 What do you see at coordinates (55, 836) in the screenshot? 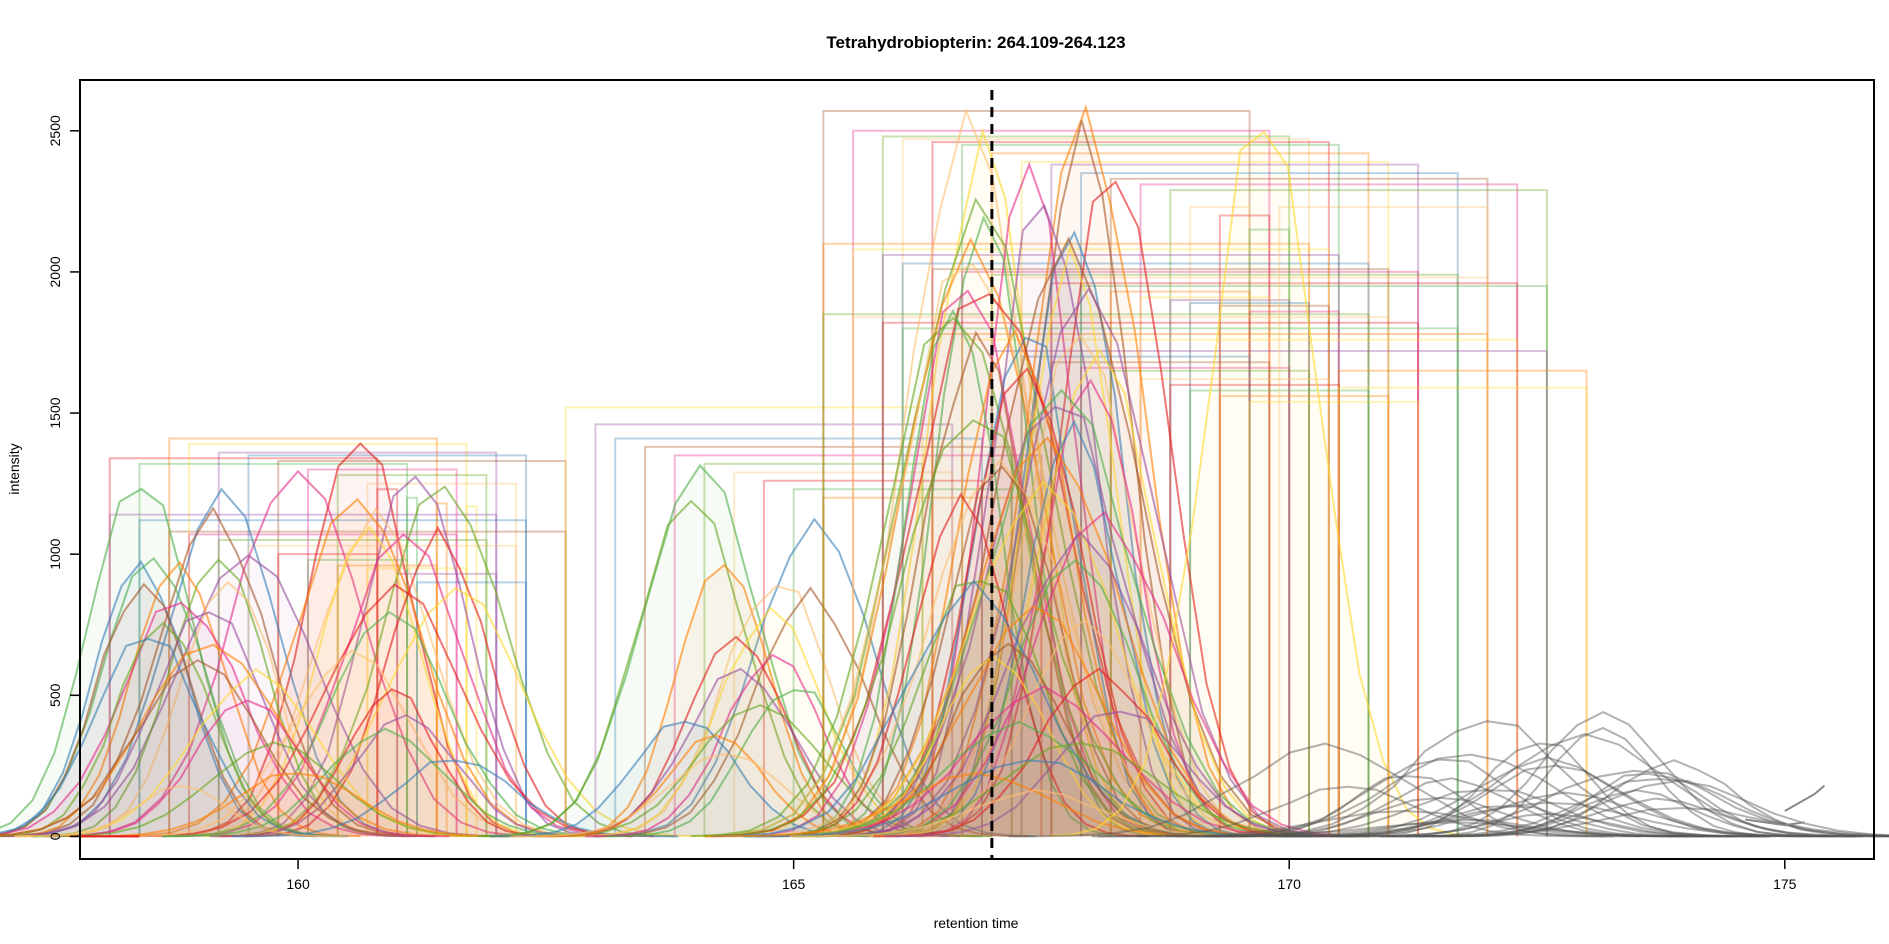
I see `y-tick-label: 0` at bounding box center [55, 836].